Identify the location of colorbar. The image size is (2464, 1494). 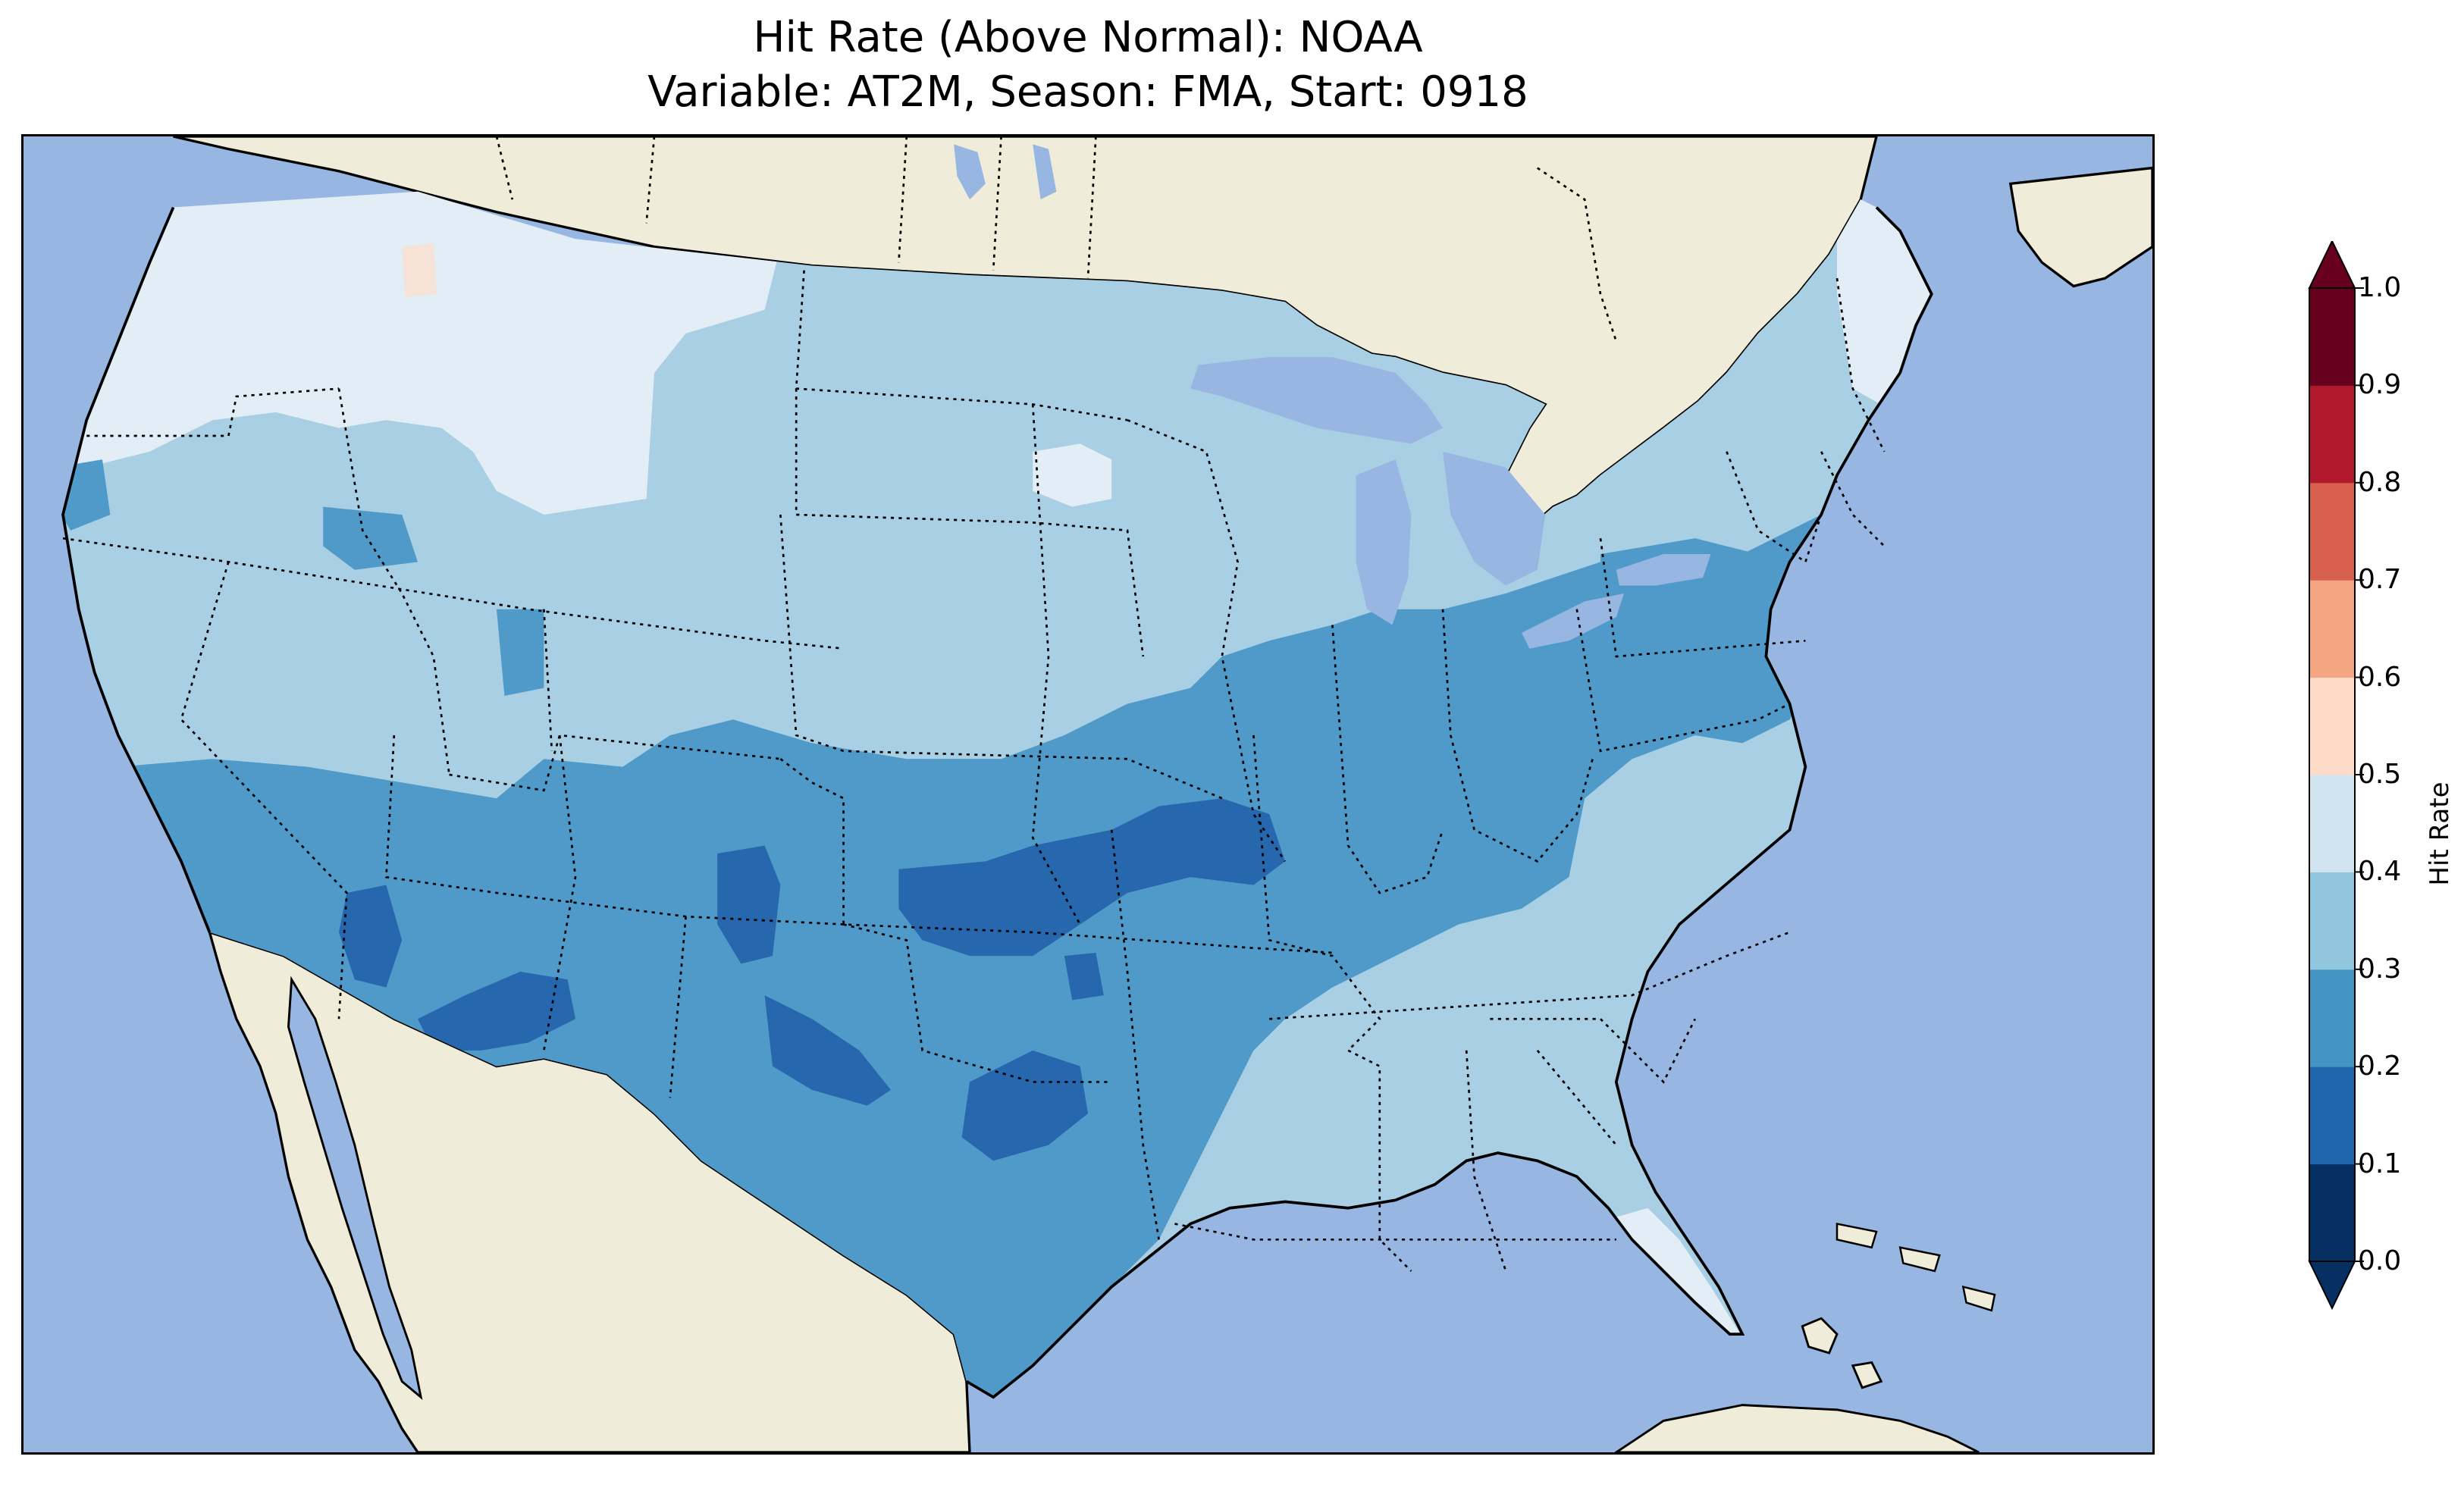
(2336, 776).